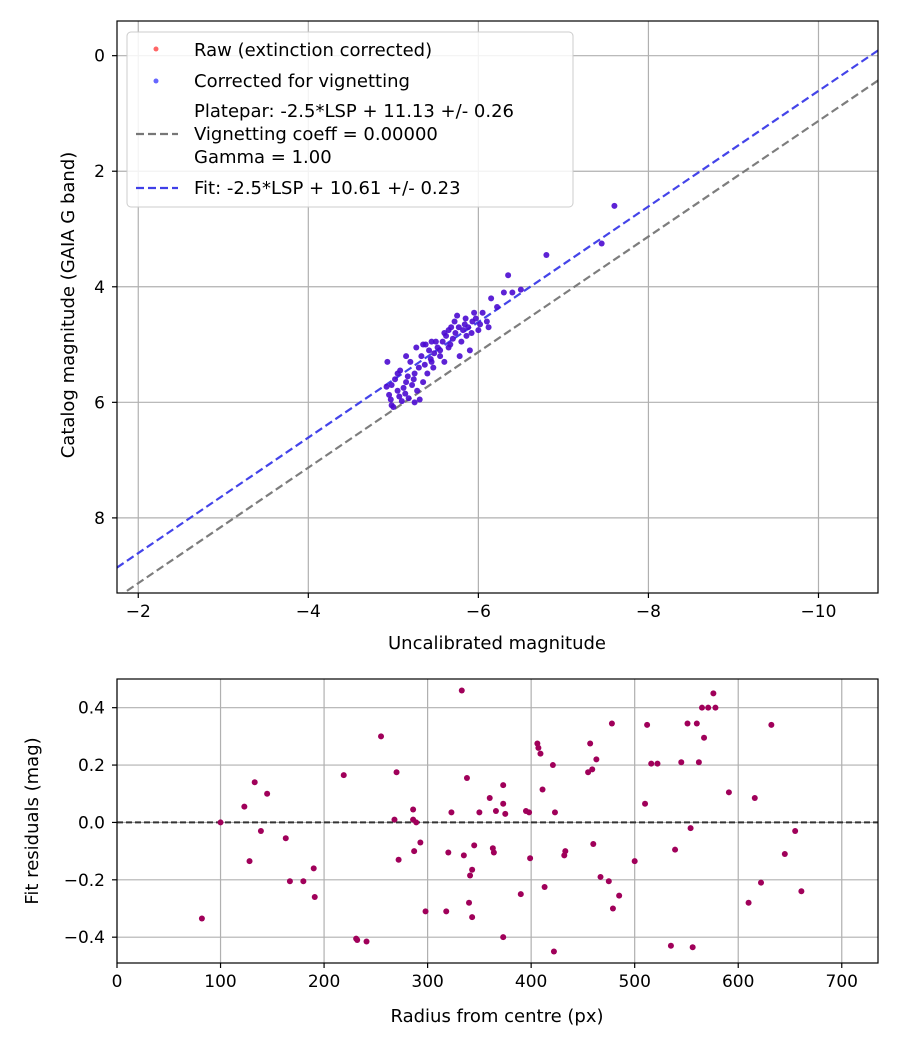 The image size is (900, 1050). I want to click on legend-marker-raw, so click(156, 49).